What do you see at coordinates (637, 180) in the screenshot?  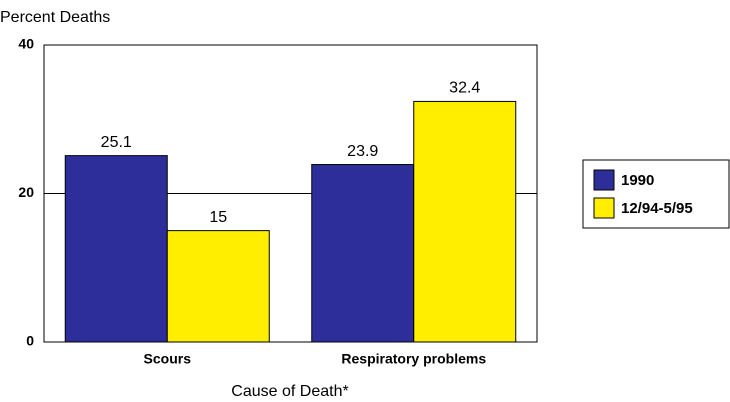 I see `legend-label: 1990` at bounding box center [637, 180].